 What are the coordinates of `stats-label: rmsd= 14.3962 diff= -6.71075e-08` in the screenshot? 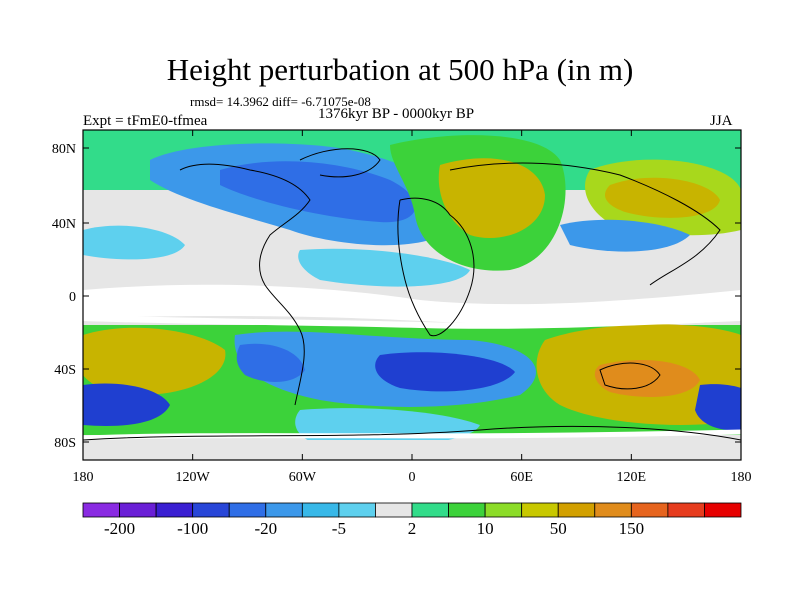 It's located at (280, 101).